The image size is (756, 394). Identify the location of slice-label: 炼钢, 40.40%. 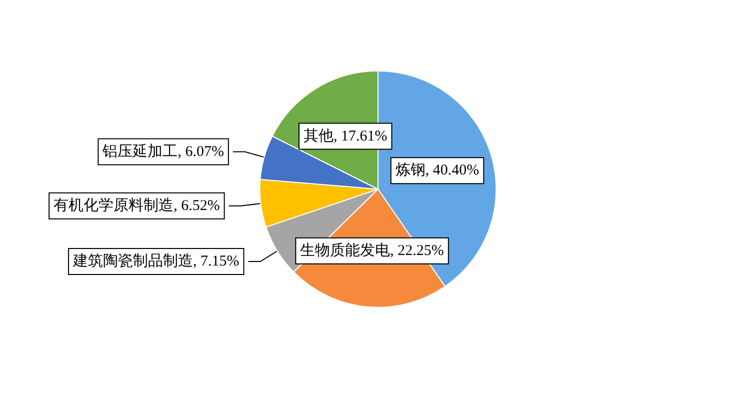
(437, 170).